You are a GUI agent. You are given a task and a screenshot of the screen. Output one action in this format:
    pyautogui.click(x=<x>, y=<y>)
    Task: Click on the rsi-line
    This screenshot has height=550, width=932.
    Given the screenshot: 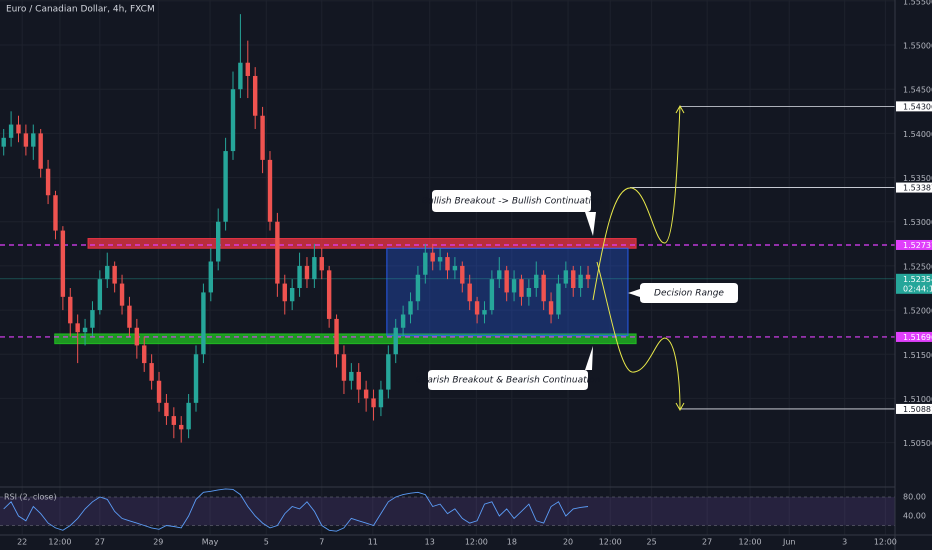 What is the action you would take?
    pyautogui.click(x=296, y=510)
    